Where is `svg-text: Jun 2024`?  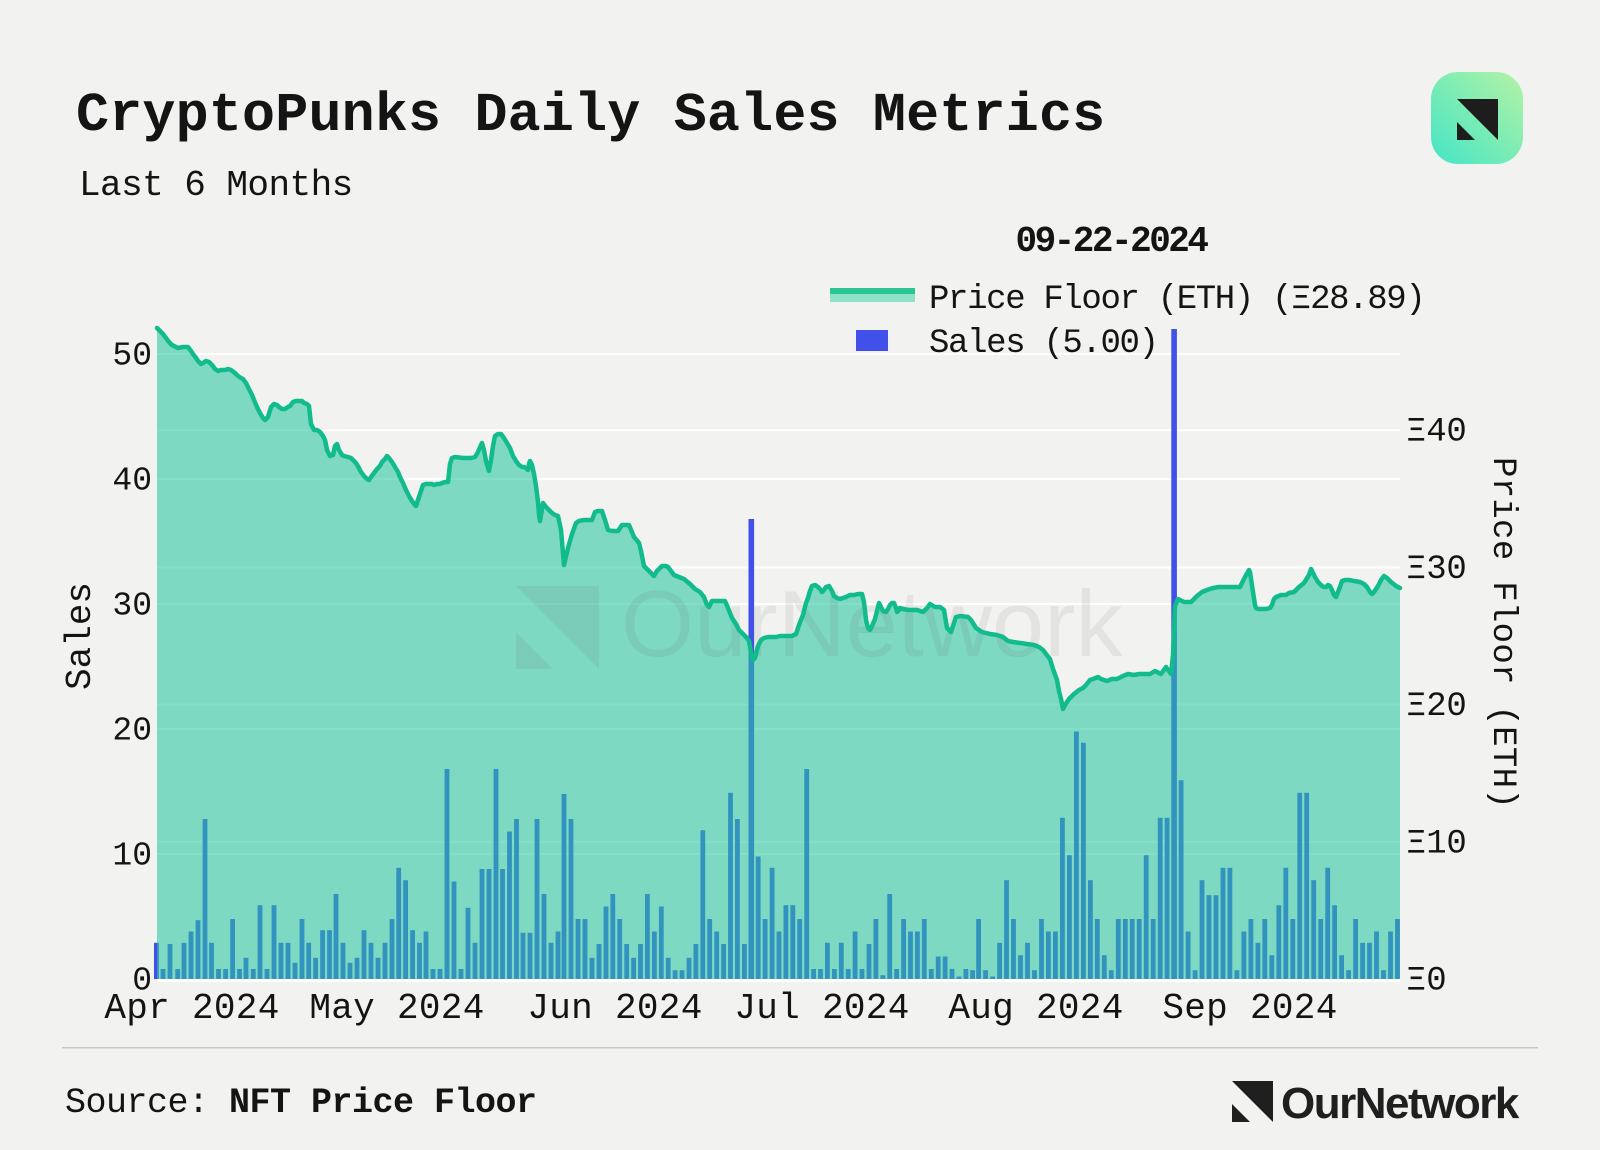 svg-text: Jun 2024 is located at coordinates (614, 1008).